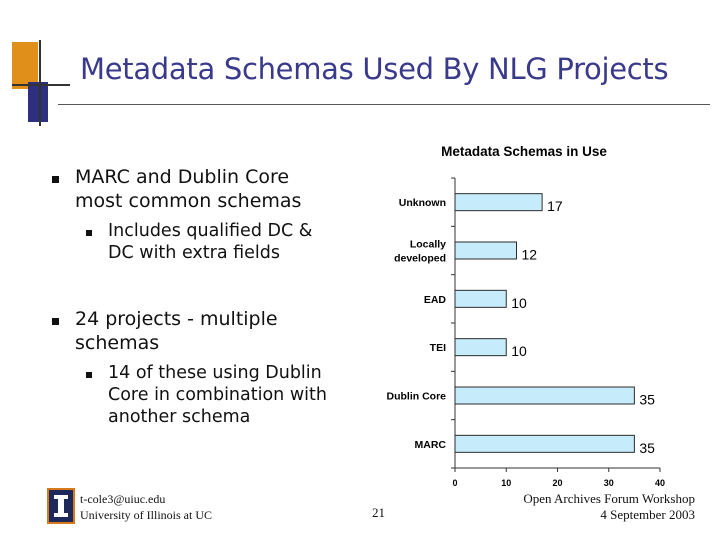 This screenshot has width=720, height=540. Describe the element at coordinates (38, 102) in the screenshot. I see `corner-accent-navy` at that location.